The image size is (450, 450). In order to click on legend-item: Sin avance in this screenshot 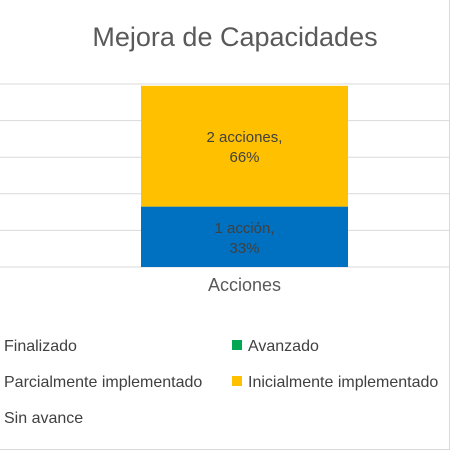, I will do `click(43, 418)`.